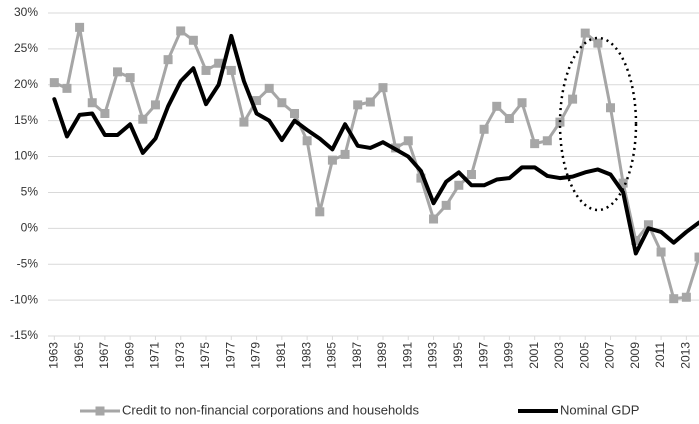 The image size is (699, 424). What do you see at coordinates (660, 355) in the screenshot?
I see `x-tick-label: 2011` at bounding box center [660, 355].